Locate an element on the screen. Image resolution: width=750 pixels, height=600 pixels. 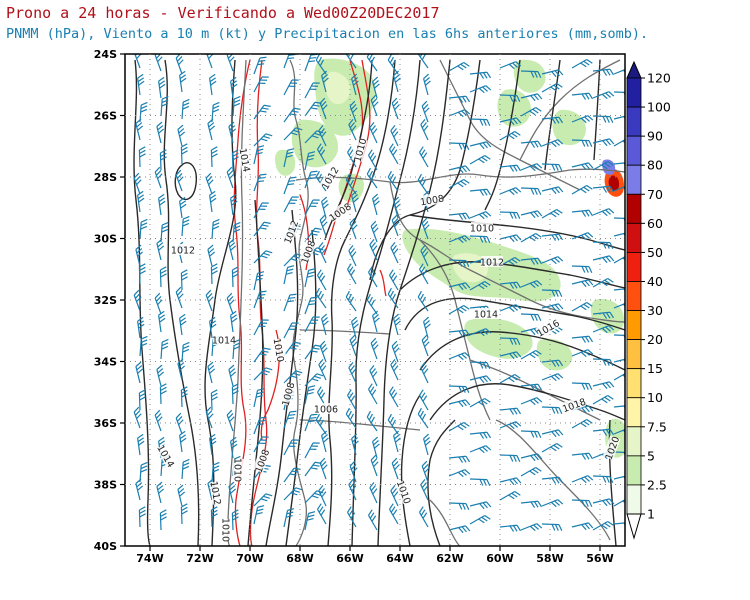
lat-label: 34S is located at coordinates (105, 362).